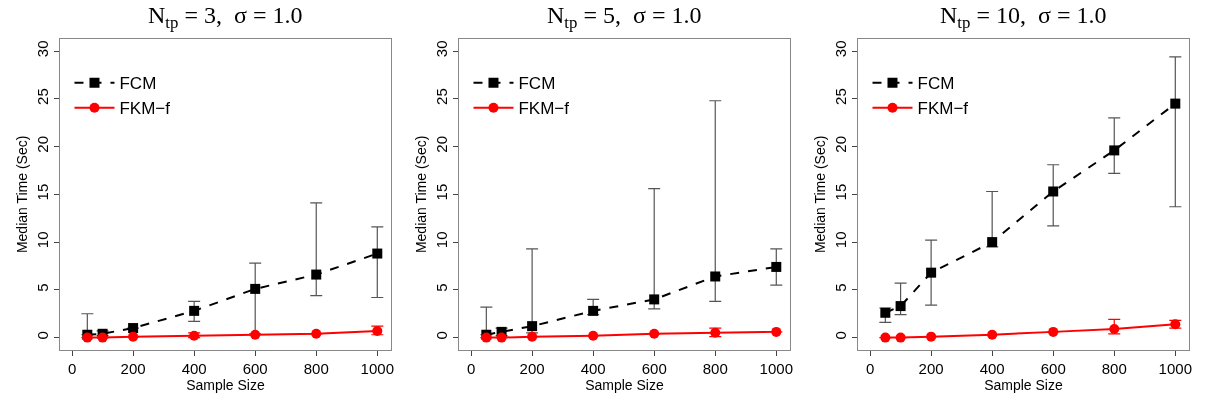  Describe the element at coordinates (1023, 17) in the screenshot. I see `chart-title: N$_{tp}$ = 10, σ = 1.0` at that location.